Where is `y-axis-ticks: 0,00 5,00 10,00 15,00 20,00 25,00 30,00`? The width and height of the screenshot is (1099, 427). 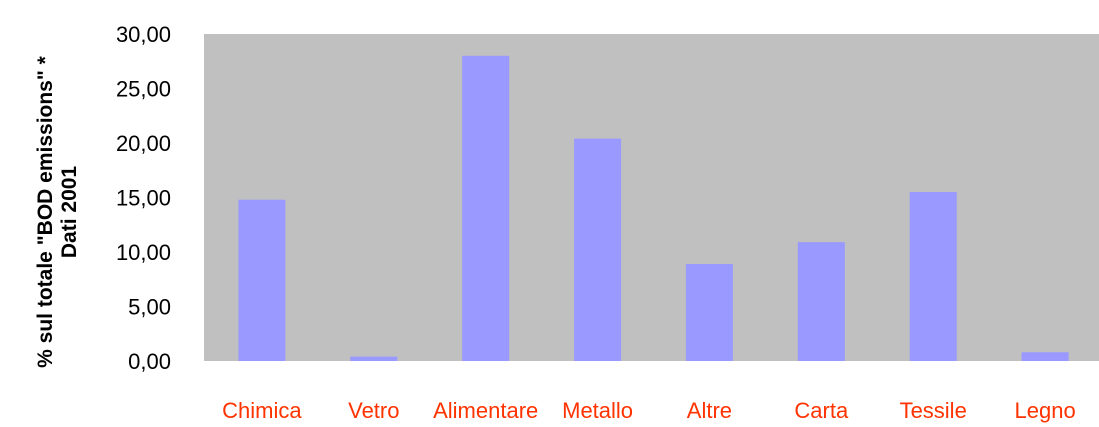 y-axis-ticks: 0,00 5,00 10,00 15,00 20,00 25,00 30,00 is located at coordinates (143, 198).